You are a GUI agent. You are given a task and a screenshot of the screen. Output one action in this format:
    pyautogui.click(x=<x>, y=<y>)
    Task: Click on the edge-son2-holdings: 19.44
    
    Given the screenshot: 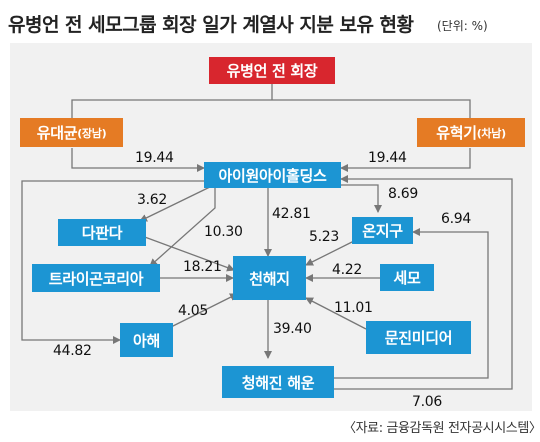 What is the action you would take?
    pyautogui.click(x=387, y=158)
    